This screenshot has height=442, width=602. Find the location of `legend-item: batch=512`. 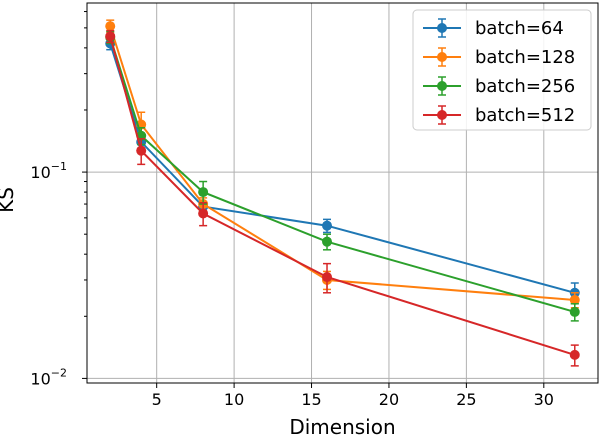

legend-item: batch=512 is located at coordinates (499, 115).